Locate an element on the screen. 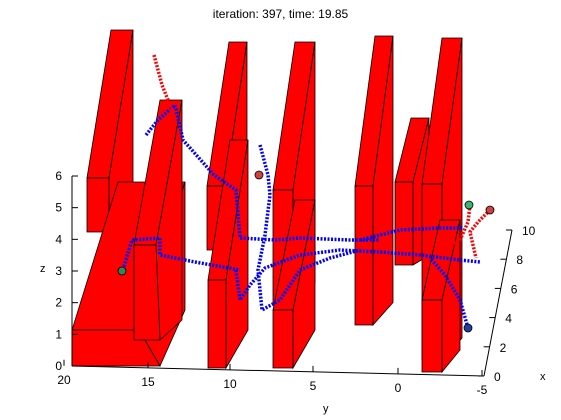  y-tick-label: -5 is located at coordinates (482, 390).